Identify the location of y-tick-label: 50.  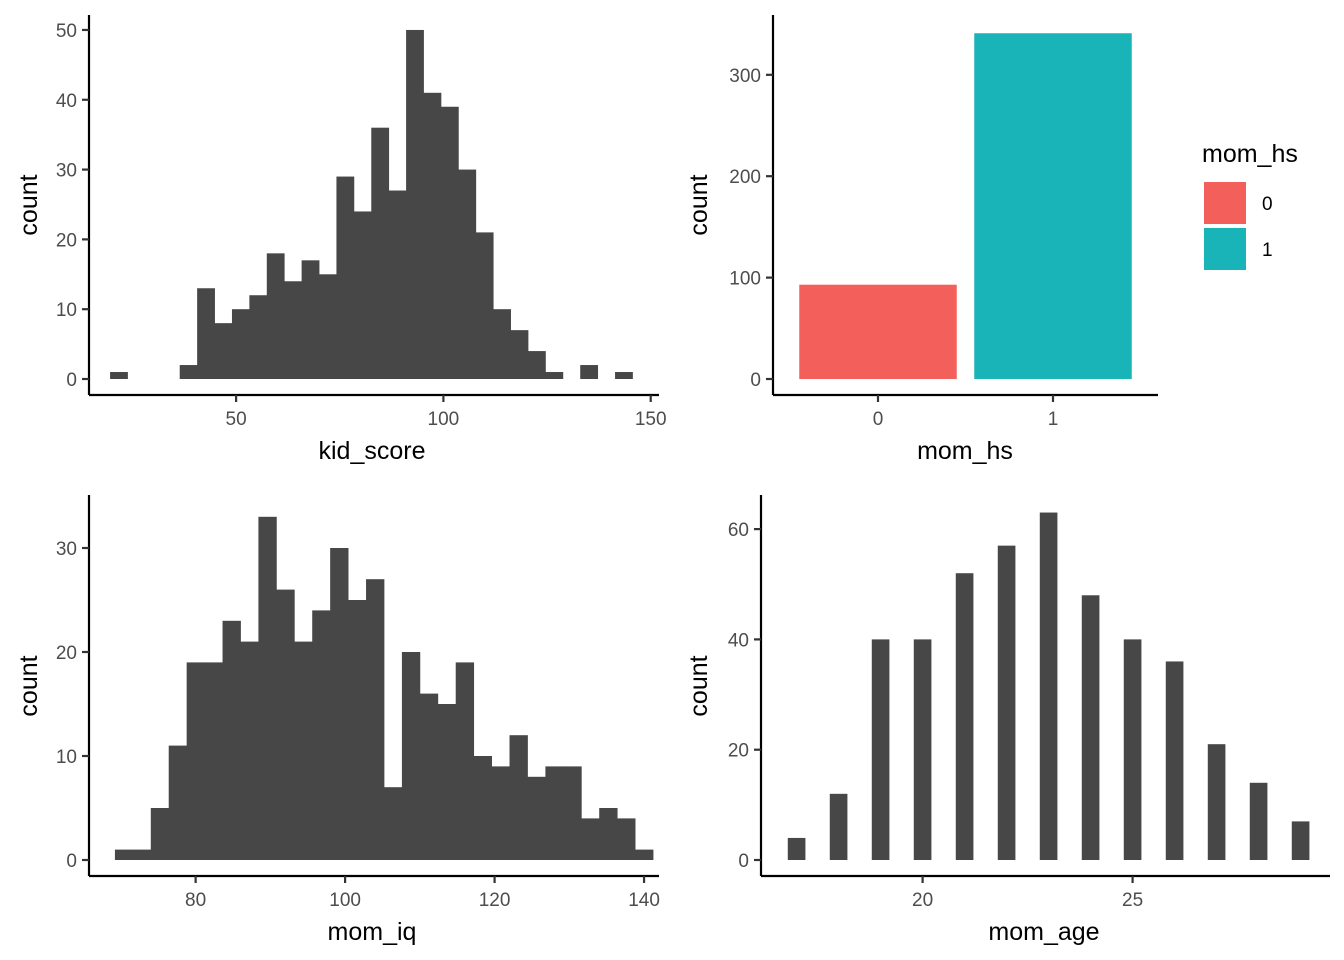
(66, 31).